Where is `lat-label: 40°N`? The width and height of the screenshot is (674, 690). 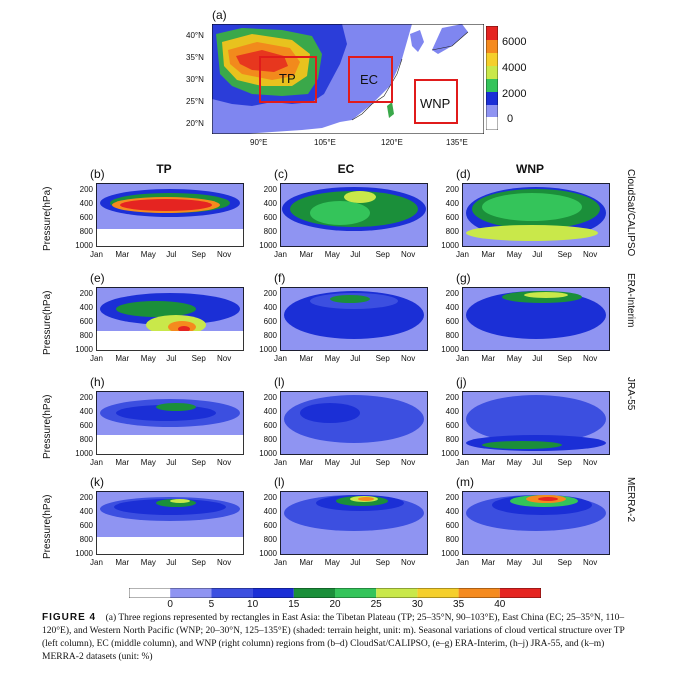 lat-label: 40°N is located at coordinates (195, 35).